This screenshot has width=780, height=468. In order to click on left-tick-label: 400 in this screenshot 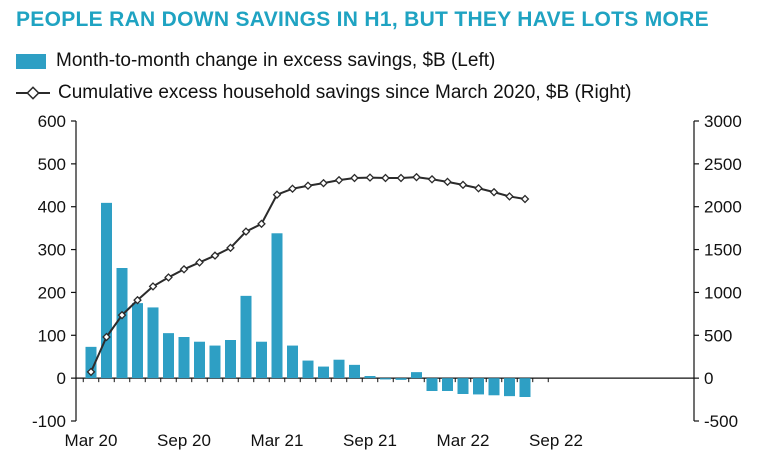, I will do `click(52, 207)`.